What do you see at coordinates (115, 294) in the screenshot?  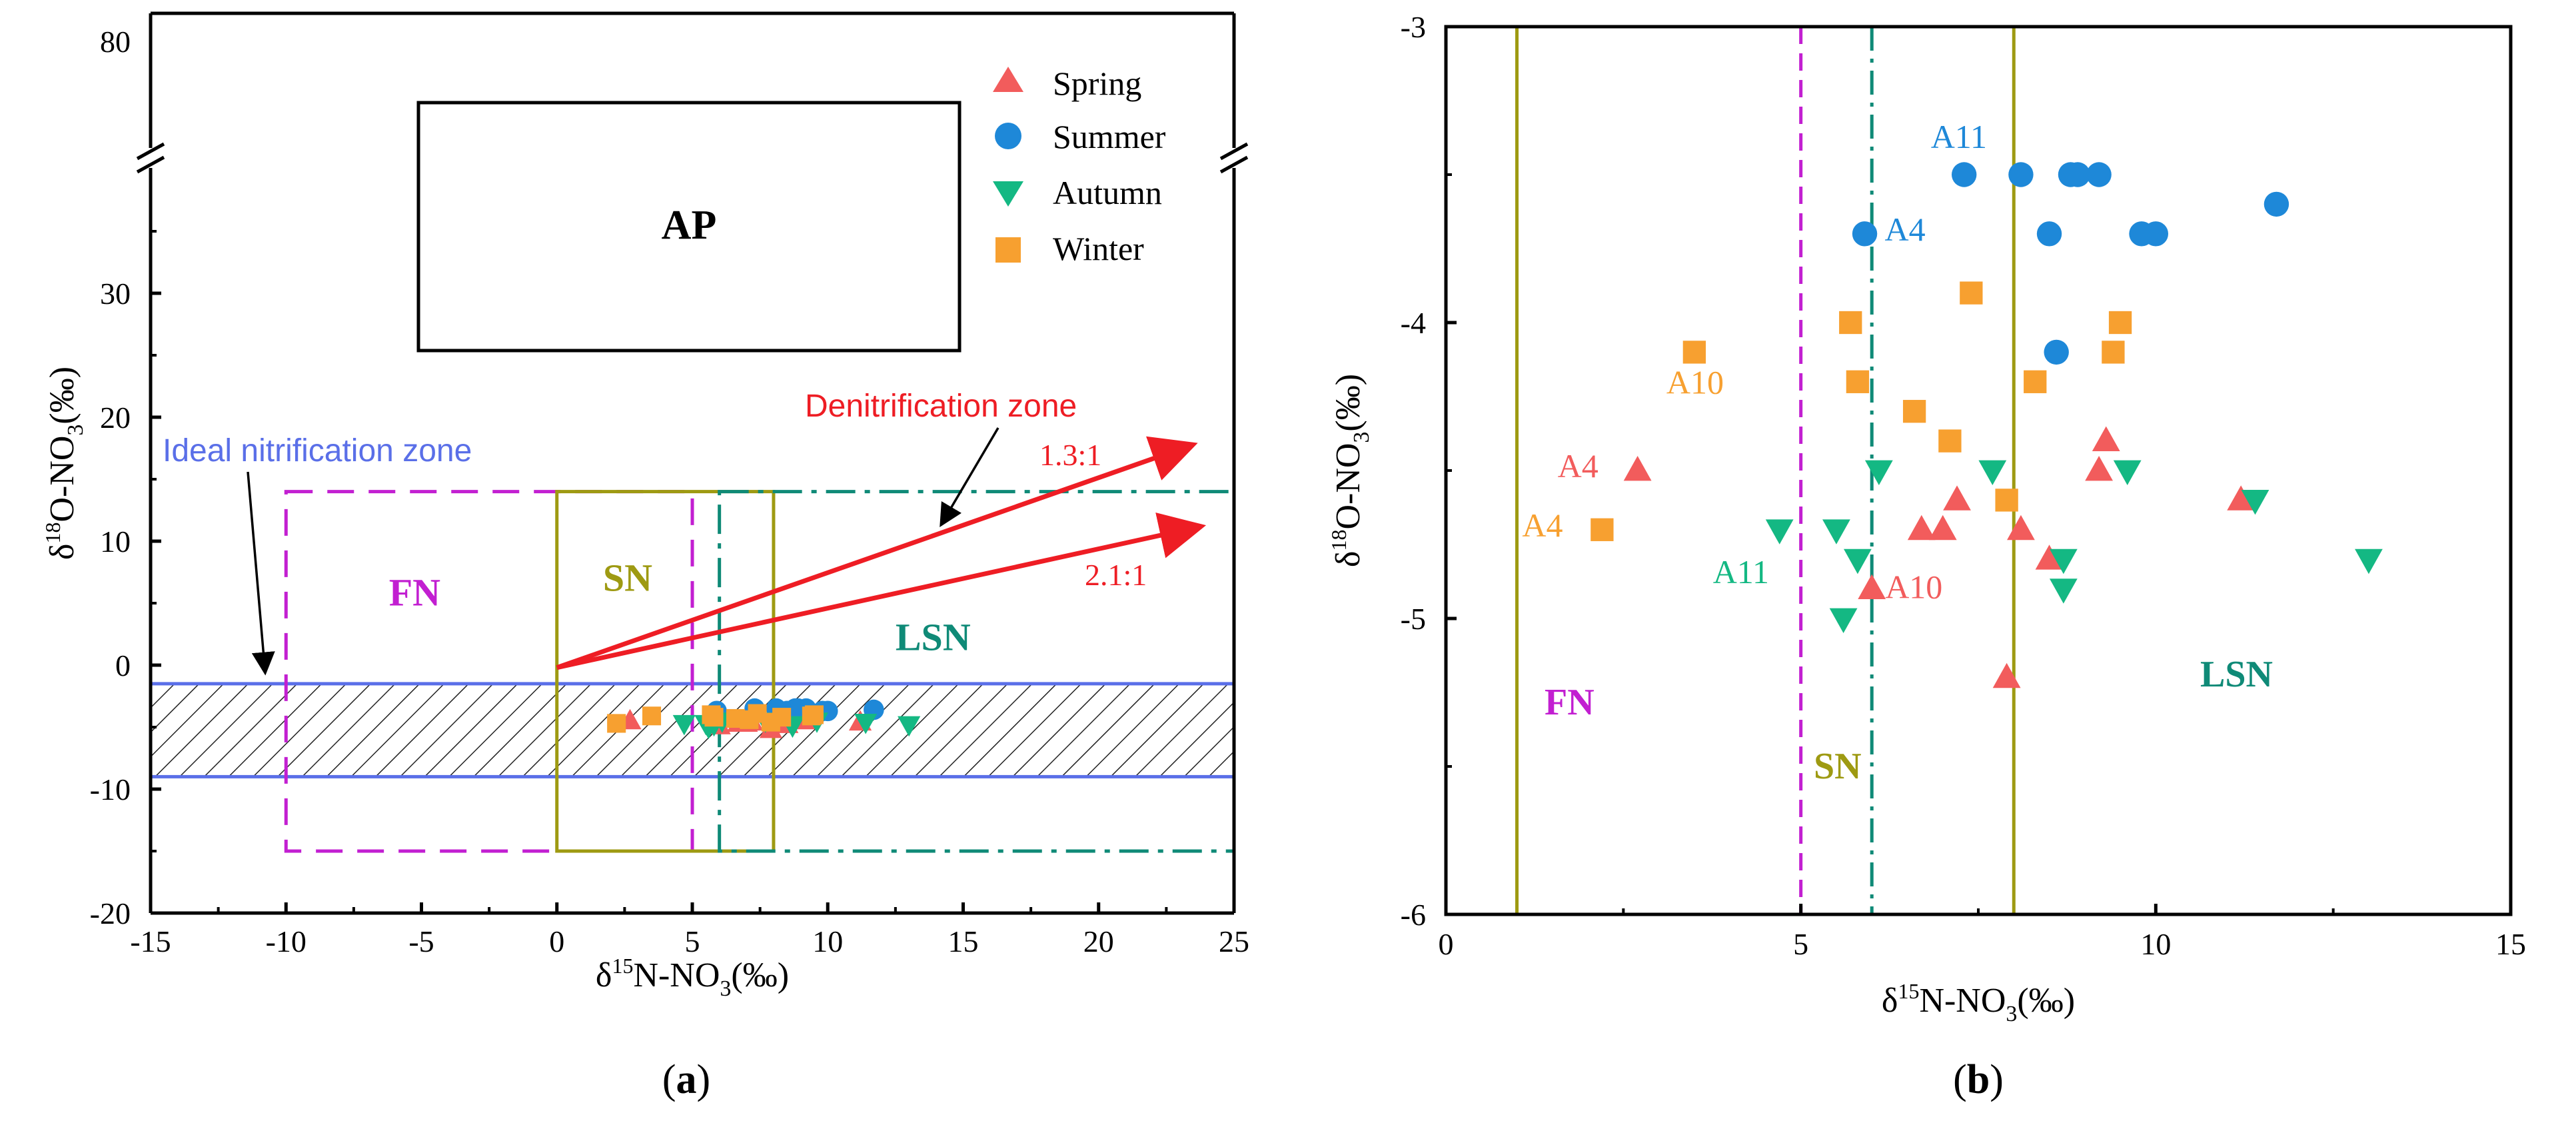 I see `panel-a-ytick-label: 30` at bounding box center [115, 294].